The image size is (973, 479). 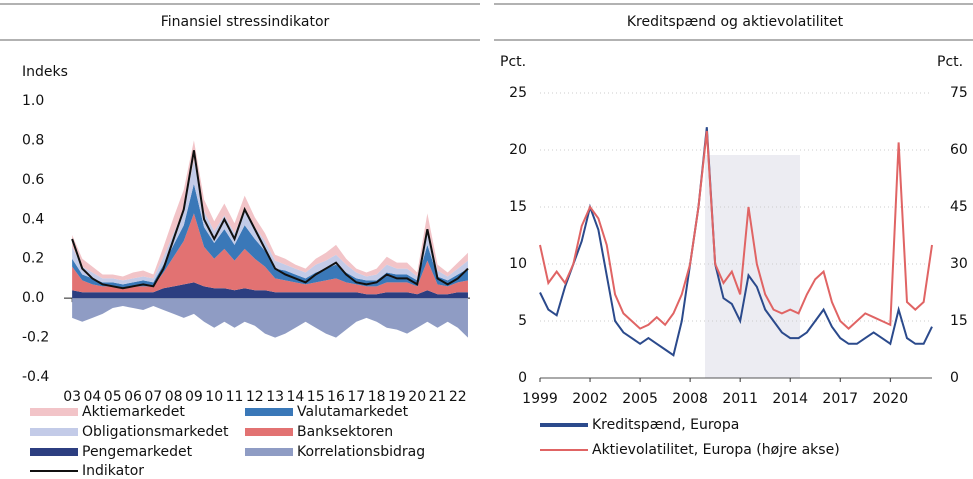 I want to click on x-tick-label: 04, so click(x=93, y=397).